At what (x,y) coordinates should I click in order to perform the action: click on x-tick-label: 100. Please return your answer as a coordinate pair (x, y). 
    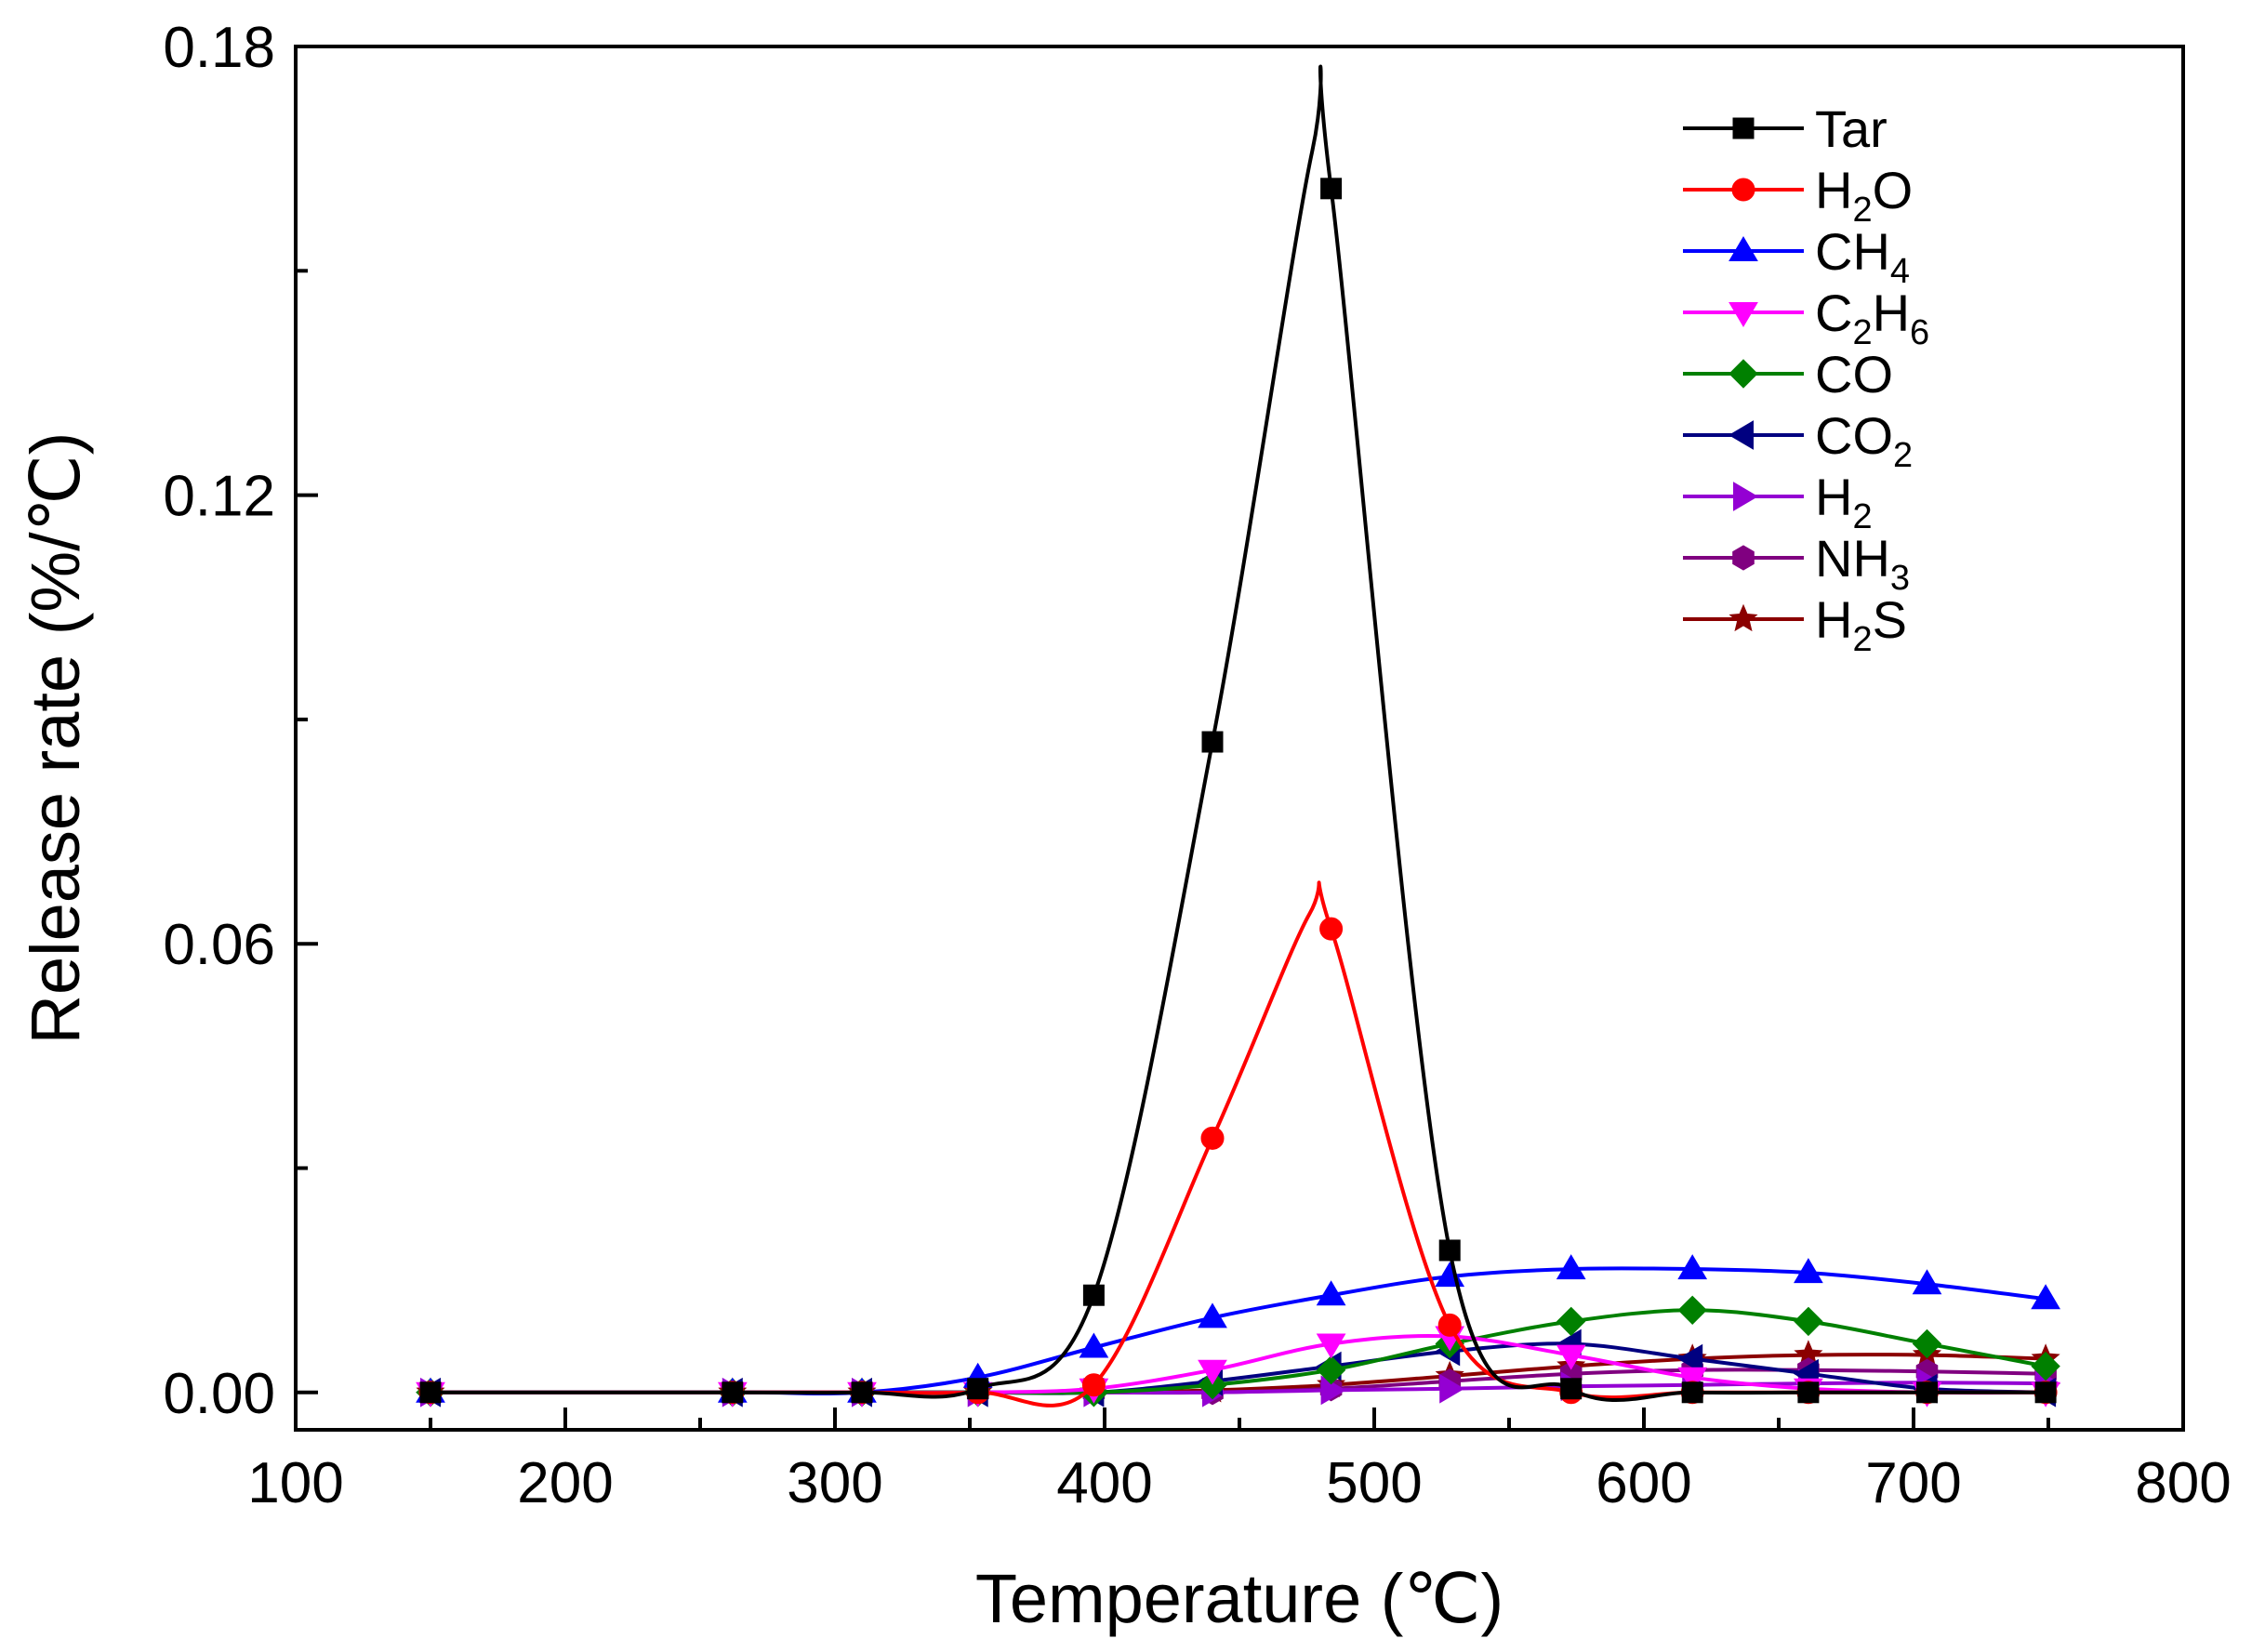
    Looking at the image, I should click on (295, 1483).